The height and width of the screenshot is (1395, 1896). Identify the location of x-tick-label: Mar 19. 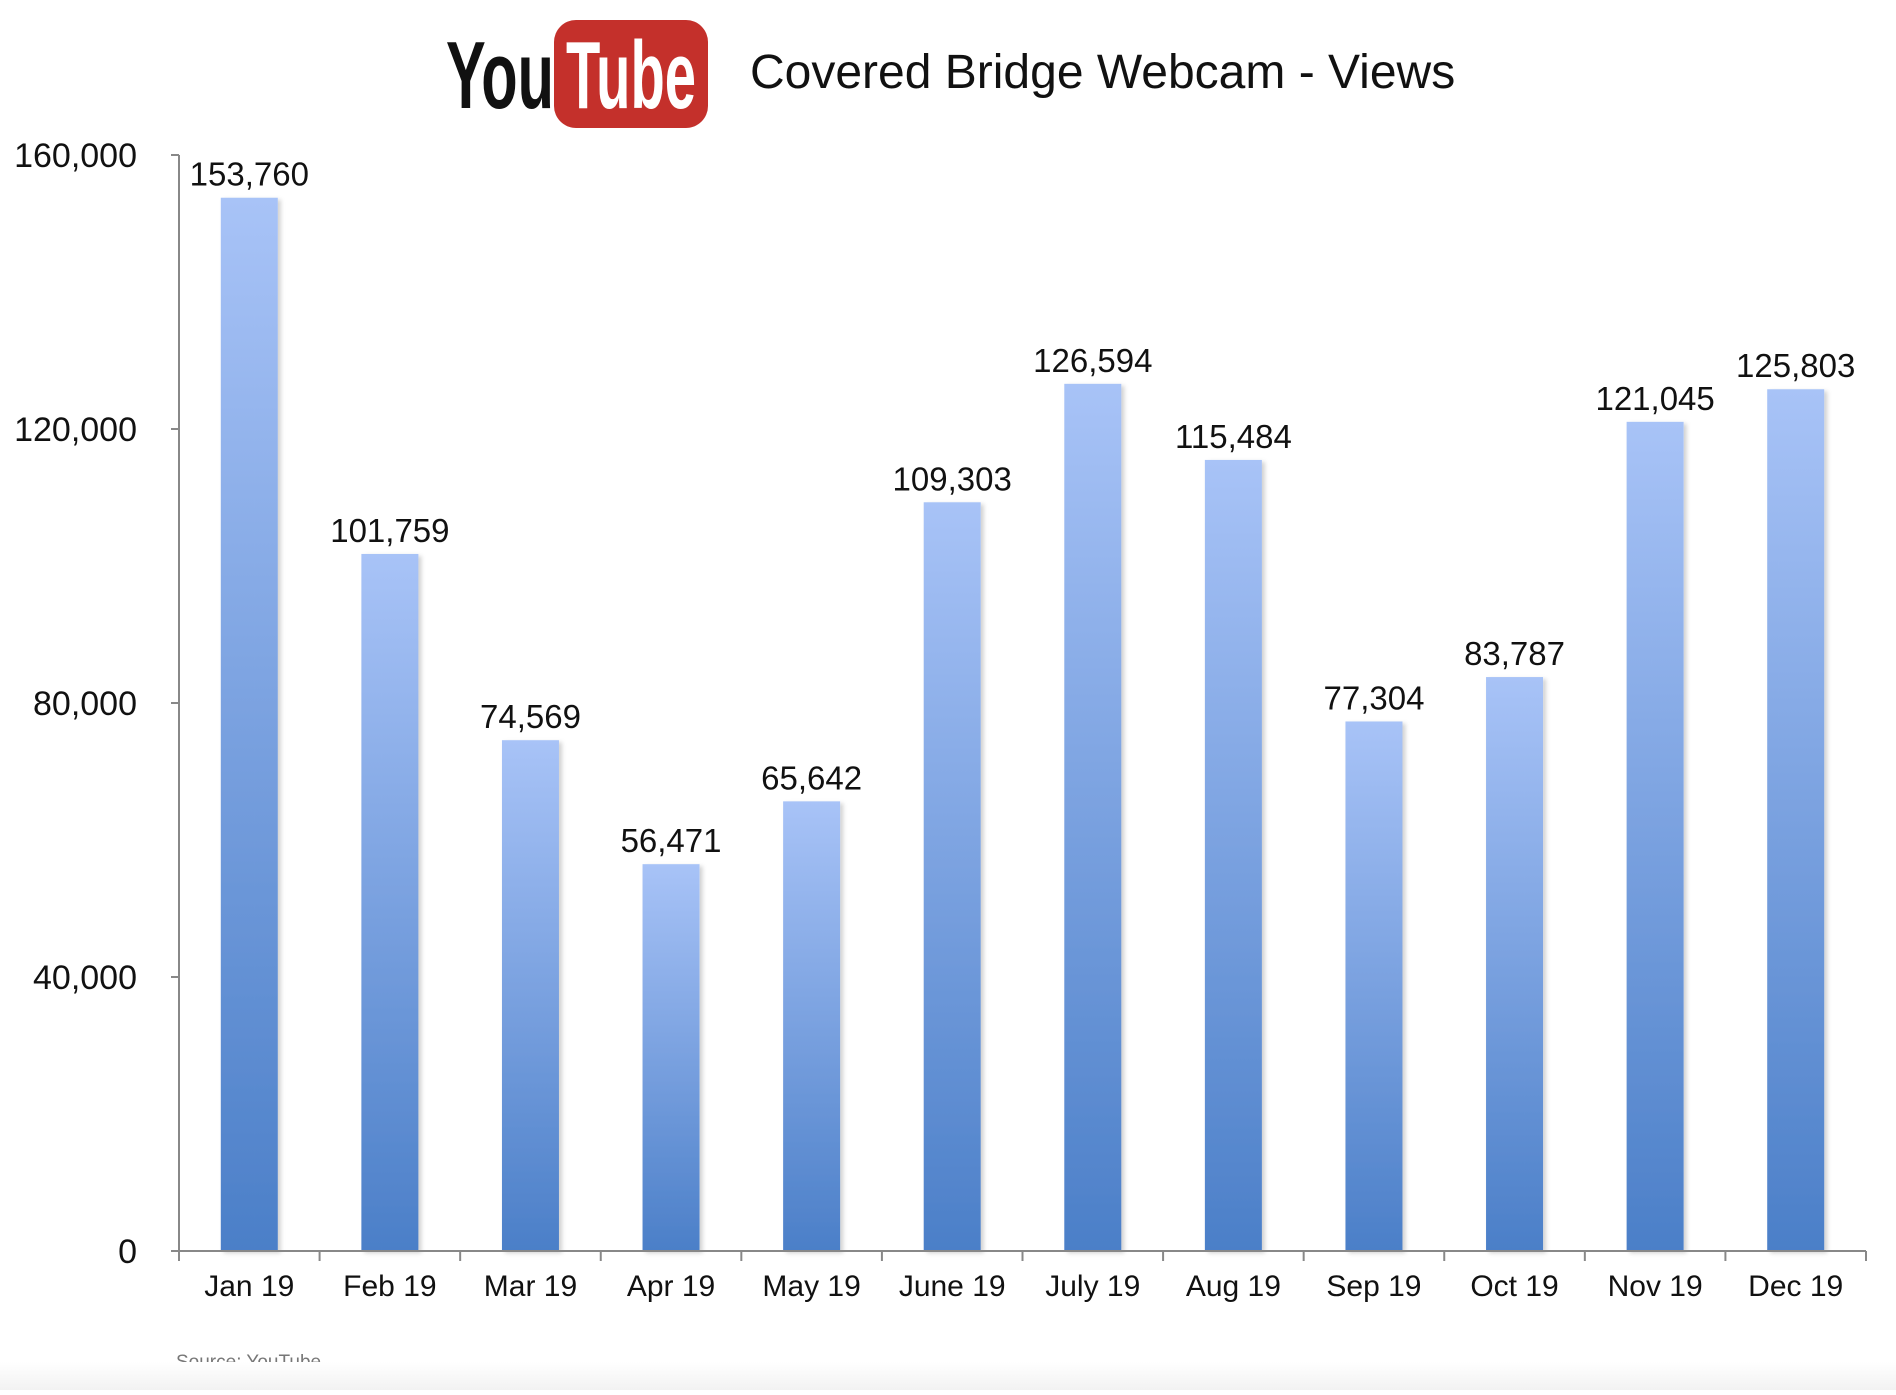
(530, 1286).